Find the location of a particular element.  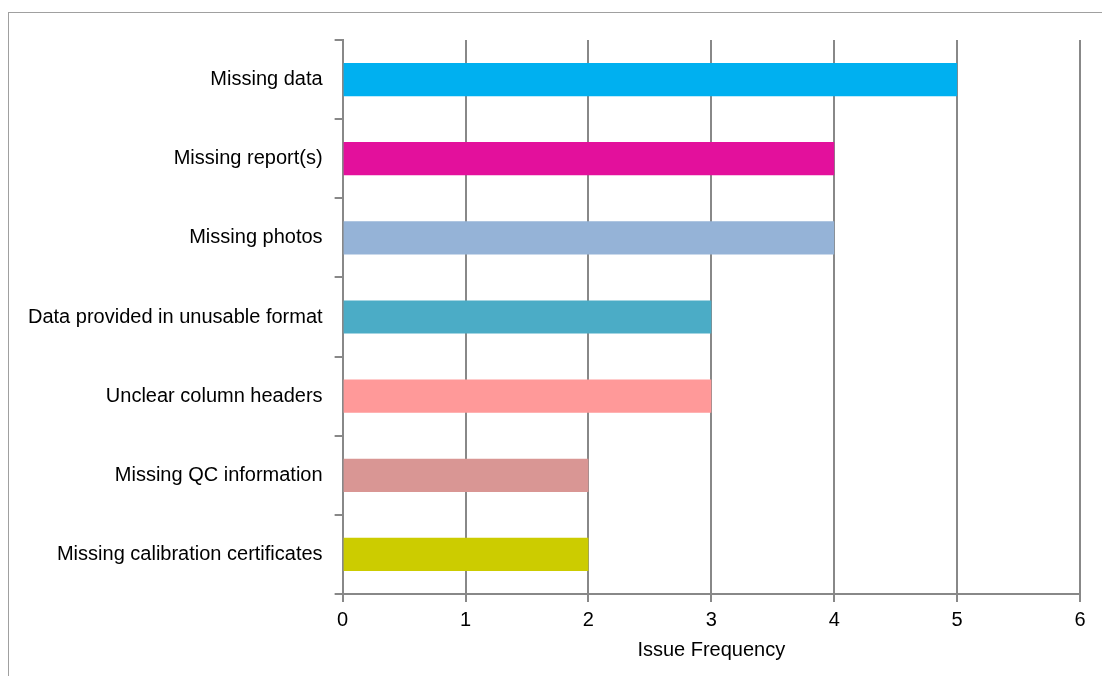

y-tick-label: Missing photos is located at coordinates (256, 236).